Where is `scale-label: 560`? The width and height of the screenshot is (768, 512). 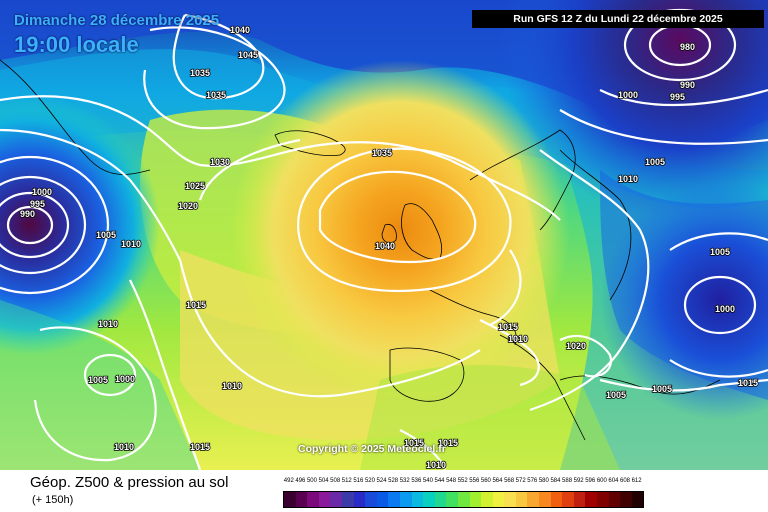
scale-label: 560 is located at coordinates (485, 481).